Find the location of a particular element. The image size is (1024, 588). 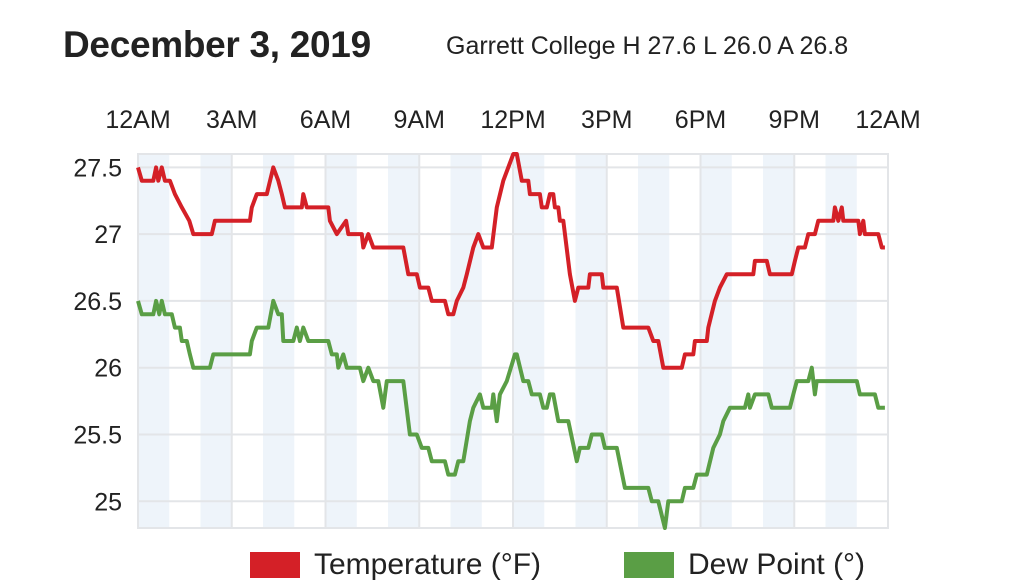

legend-item-dew-point: Dew Point (°) is located at coordinates (744, 565).